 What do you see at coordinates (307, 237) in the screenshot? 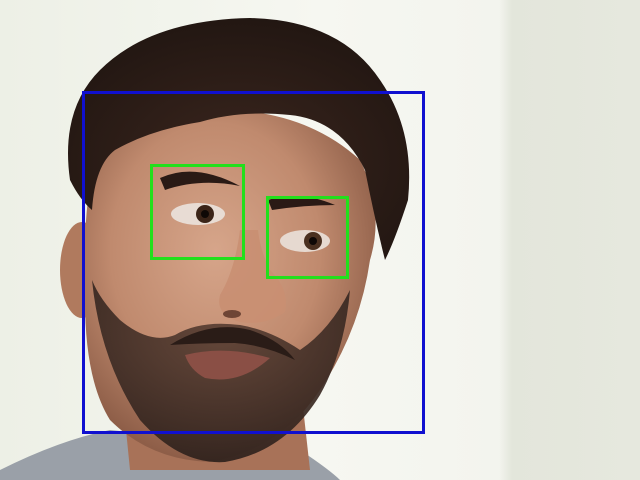
I see `eye-detection-box-right` at bounding box center [307, 237].